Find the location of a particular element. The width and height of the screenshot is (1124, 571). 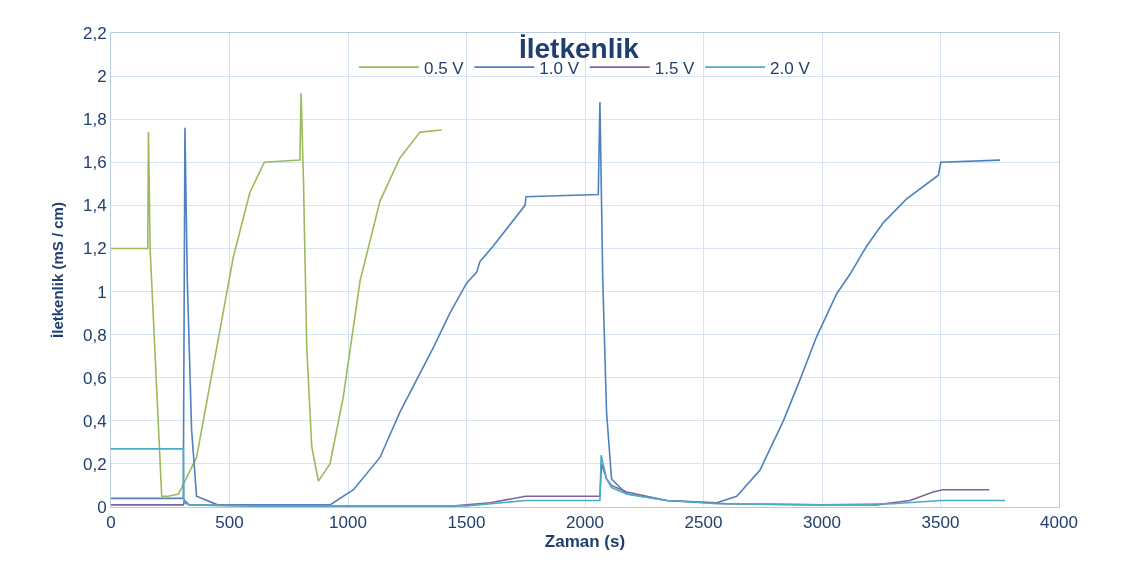

line-series is located at coordinates (558, 477).